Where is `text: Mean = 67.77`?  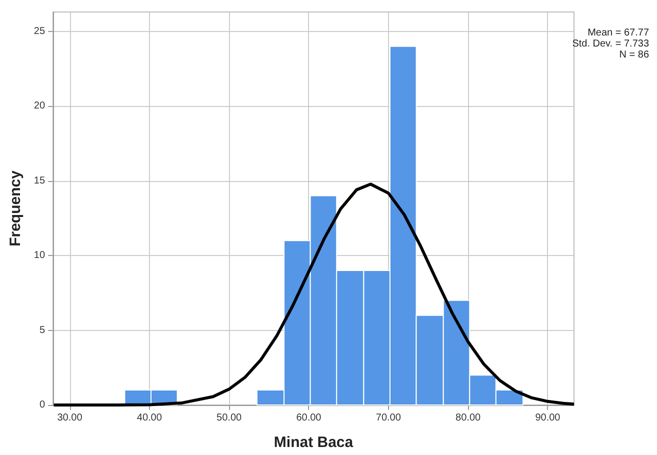 text: Mean = 67.77 is located at coordinates (619, 33).